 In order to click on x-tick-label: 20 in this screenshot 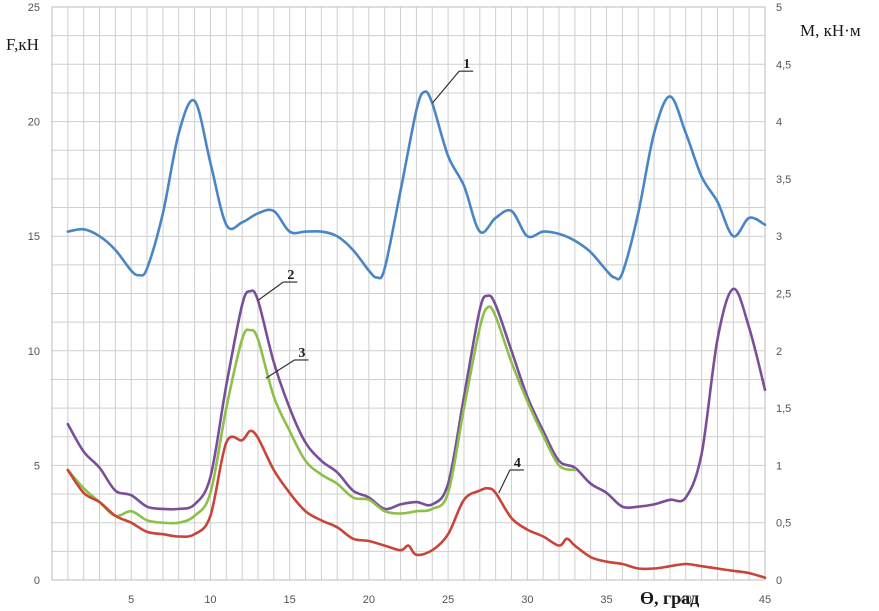, I will do `click(369, 600)`.